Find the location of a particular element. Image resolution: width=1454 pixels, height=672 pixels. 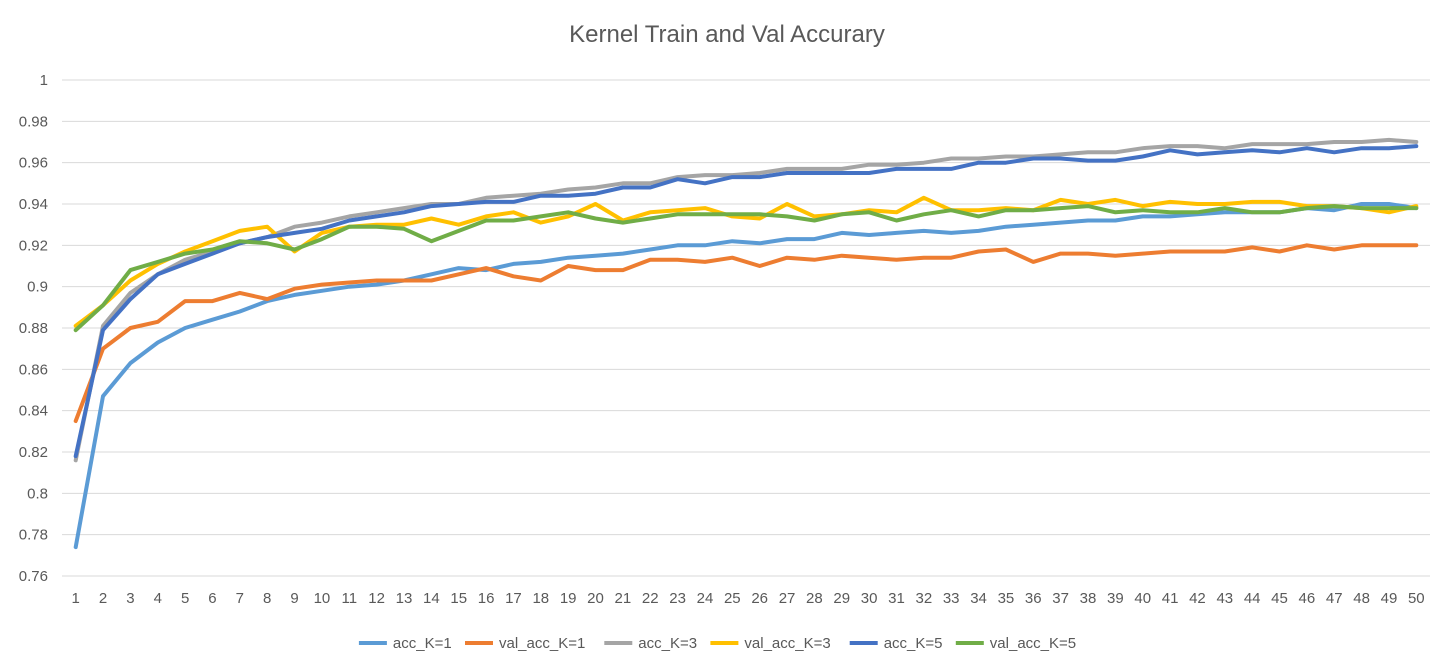

x-tick-label: 36 is located at coordinates (1033, 598).